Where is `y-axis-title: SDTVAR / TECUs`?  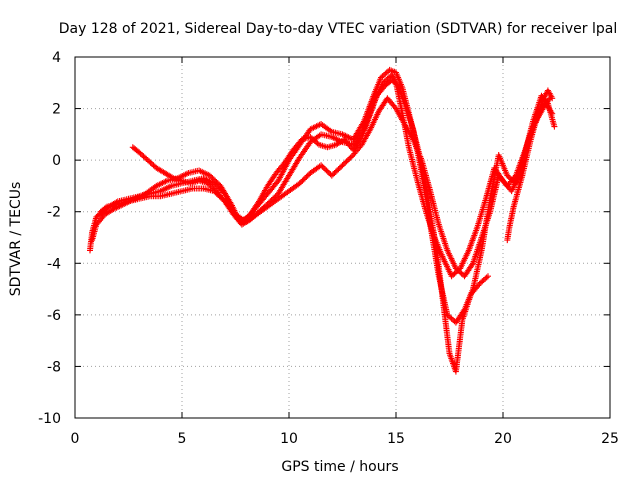
y-axis-title: SDTVAR / TECUs is located at coordinates (16, 239).